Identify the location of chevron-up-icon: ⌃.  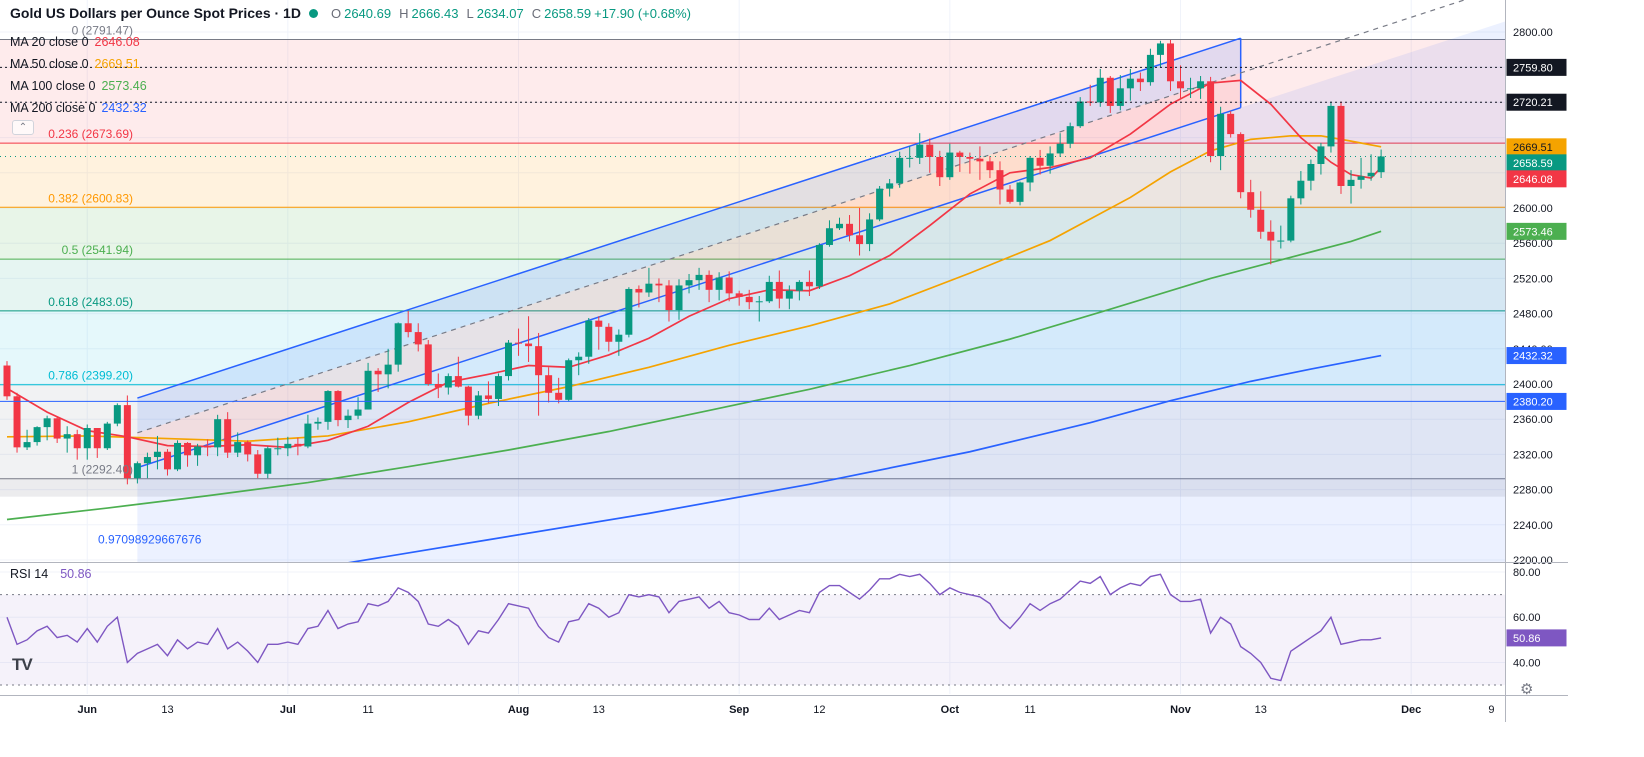
(23, 127).